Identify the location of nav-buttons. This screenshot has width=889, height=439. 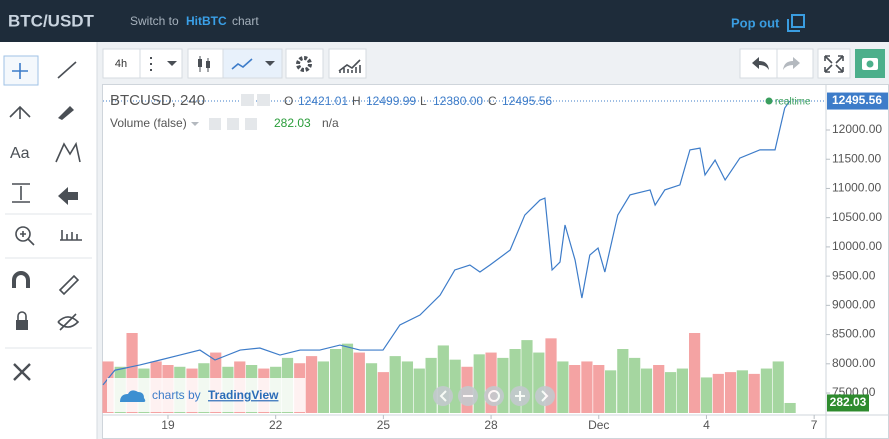
(494, 396).